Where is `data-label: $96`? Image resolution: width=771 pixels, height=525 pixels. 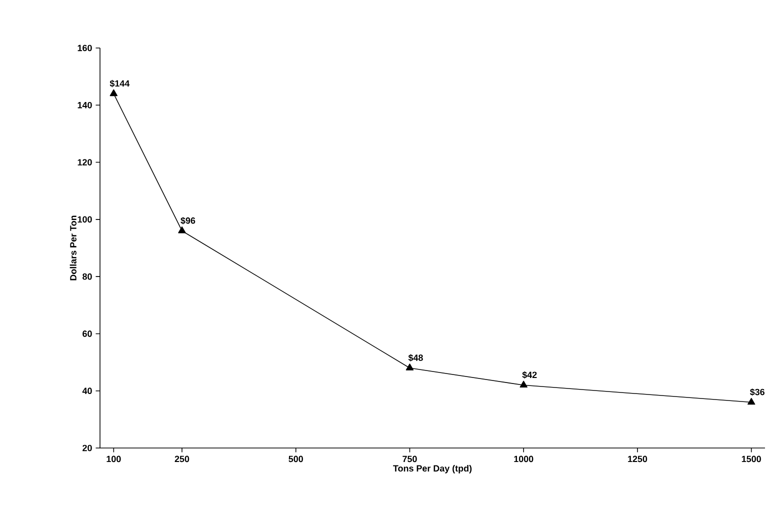
data-label: $96 is located at coordinates (188, 220).